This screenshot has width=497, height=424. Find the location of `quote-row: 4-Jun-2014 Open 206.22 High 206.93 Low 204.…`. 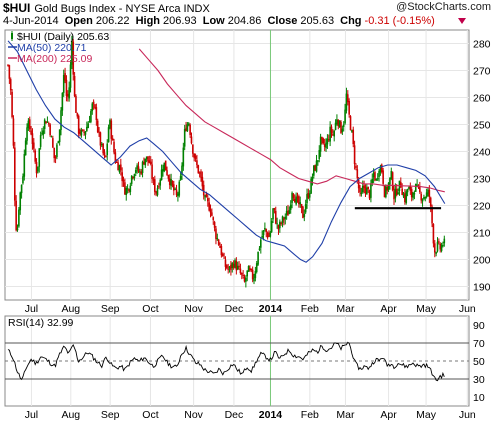

quote-row: 4-Jun-2014 Open 206.22 High 206.93 Low 204.… is located at coordinates (248, 22).